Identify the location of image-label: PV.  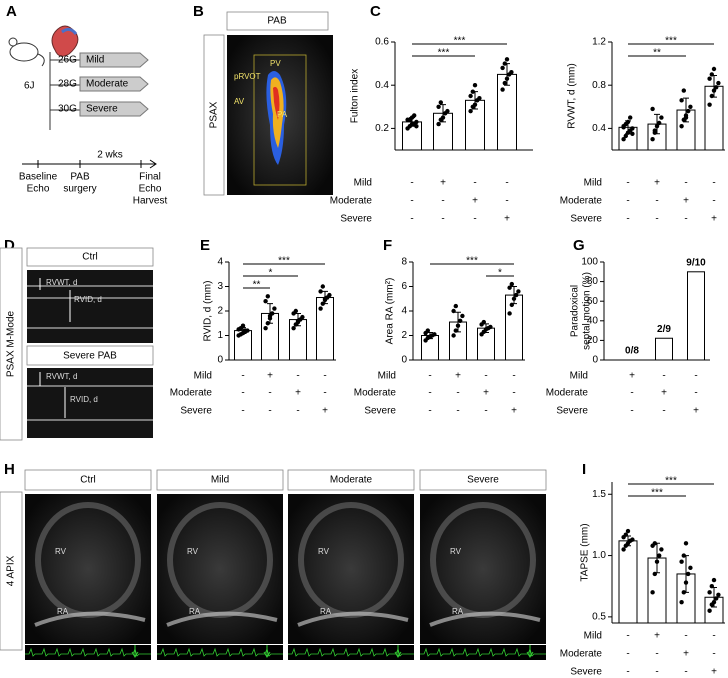
(275, 63).